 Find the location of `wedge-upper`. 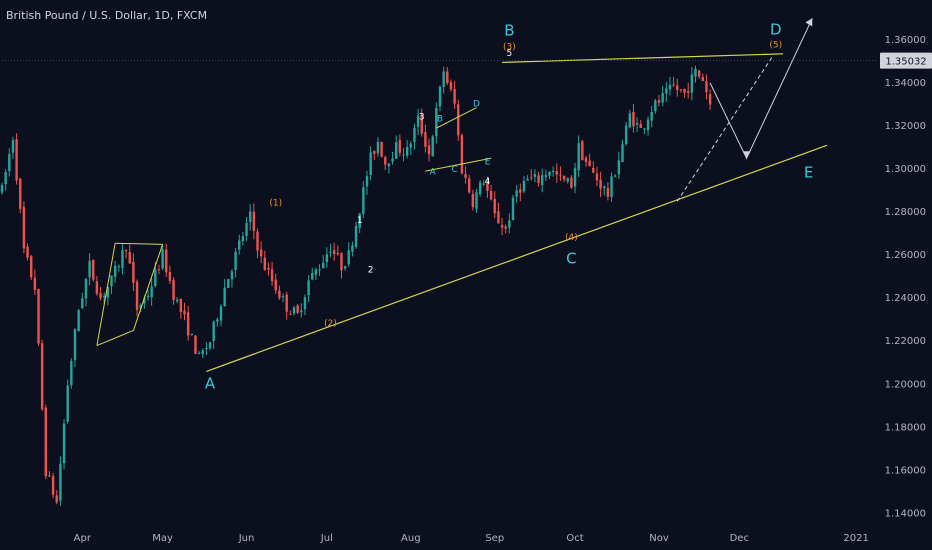

wedge-upper is located at coordinates (456, 118).